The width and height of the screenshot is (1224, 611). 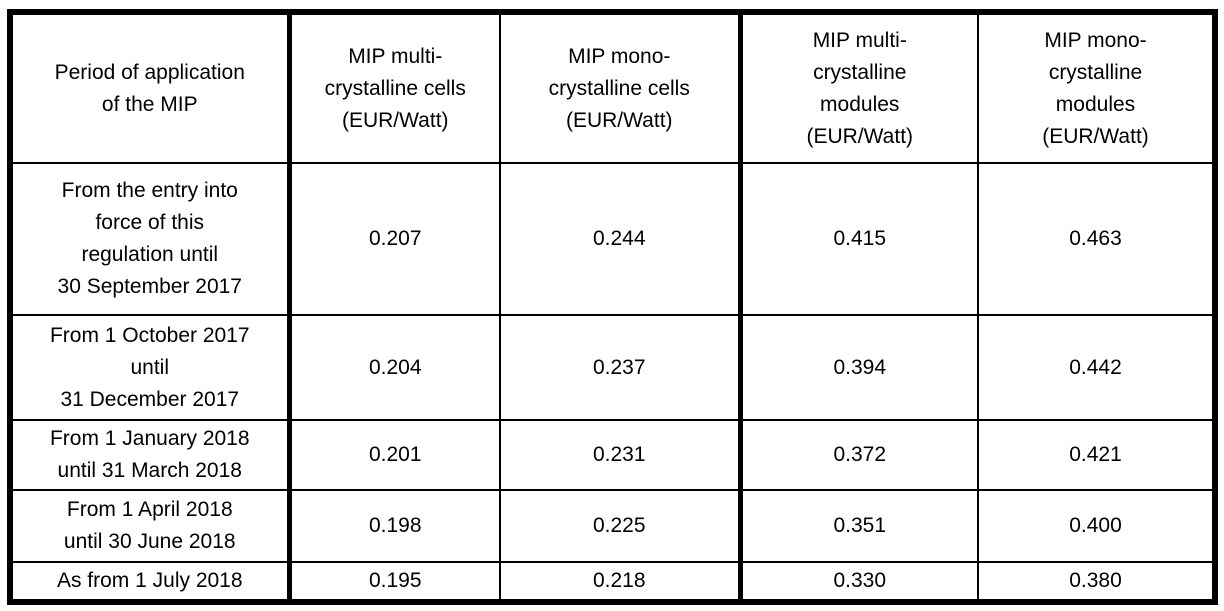 I want to click on value-cell: 0.415, so click(x=859, y=239).